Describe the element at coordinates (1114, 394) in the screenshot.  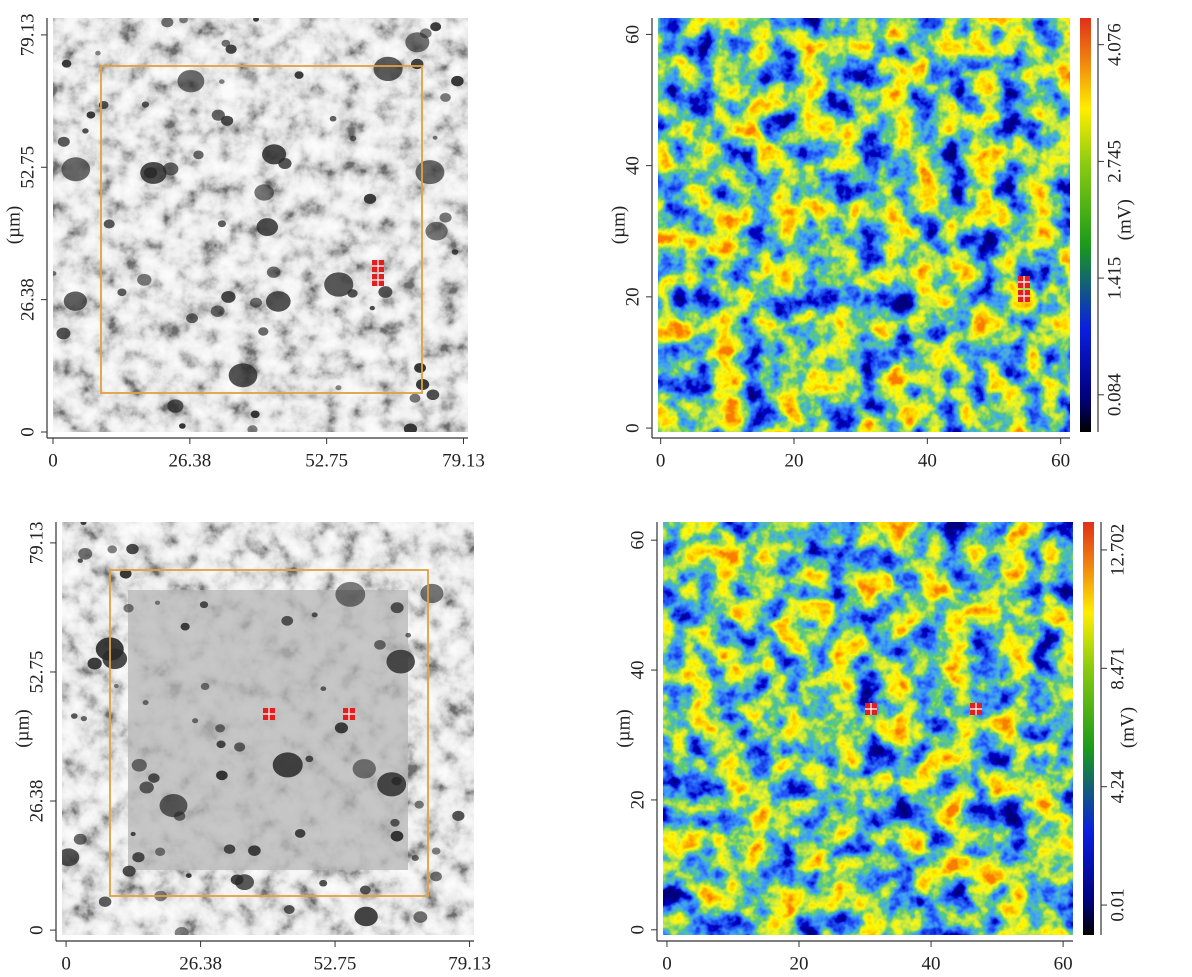
I see `colorbar-tick-label: 0.084` at that location.